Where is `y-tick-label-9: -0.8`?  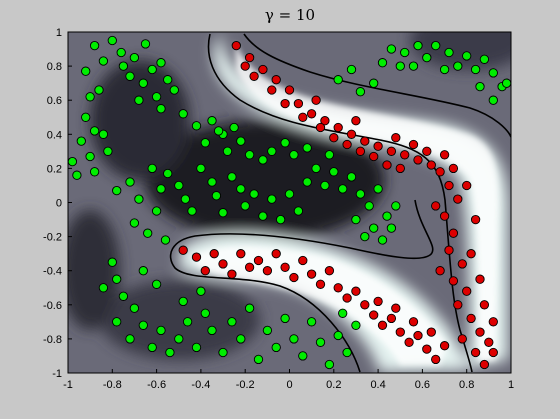
y-tick-label-9: -0.8 is located at coordinates (52, 340).